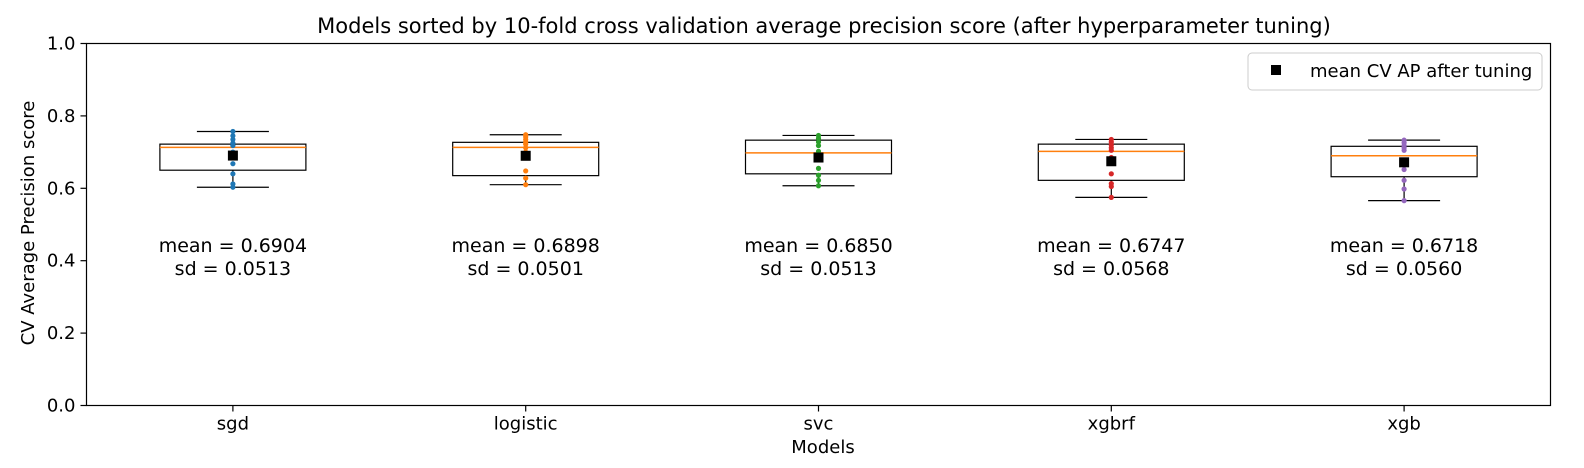  What do you see at coordinates (61, 333) in the screenshot?
I see `y-tick-label: 0.2` at bounding box center [61, 333].